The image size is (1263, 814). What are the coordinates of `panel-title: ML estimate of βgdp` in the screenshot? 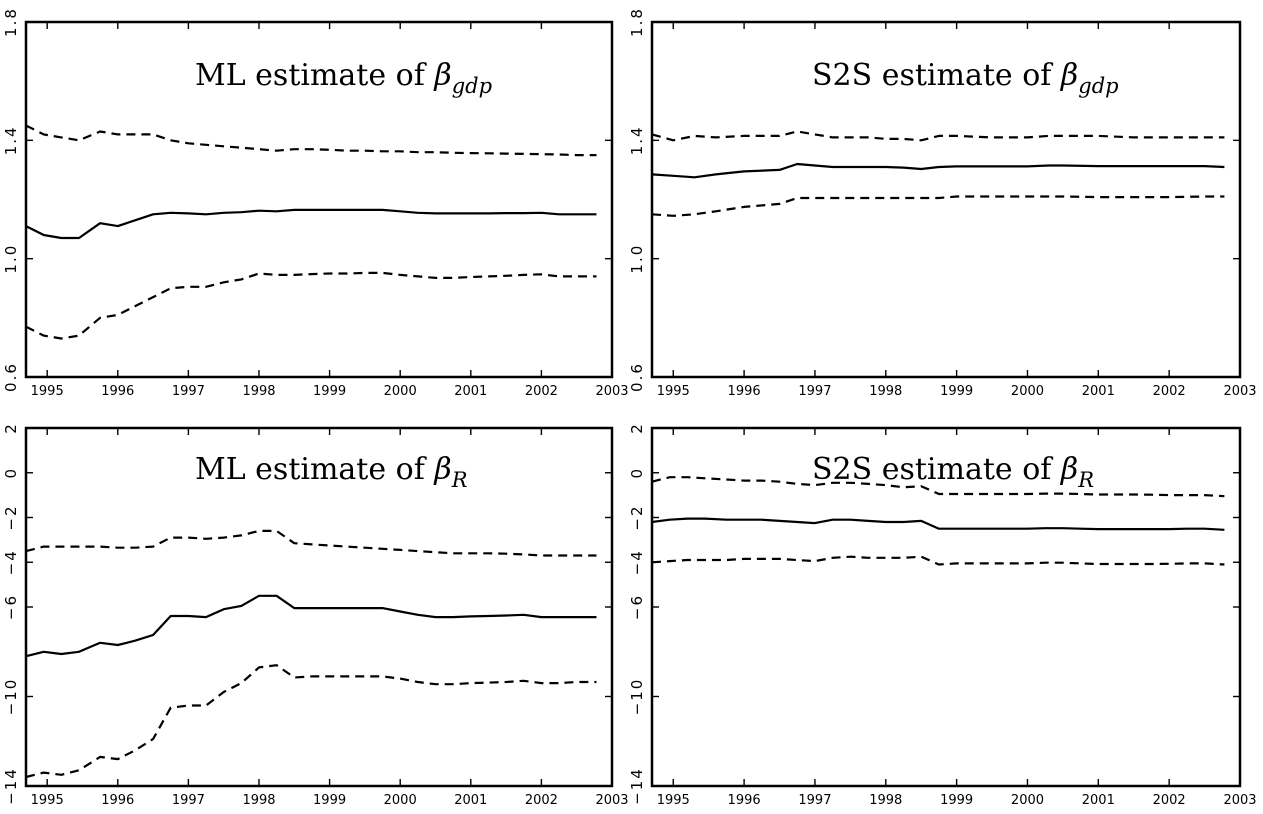 It's located at (343, 78).